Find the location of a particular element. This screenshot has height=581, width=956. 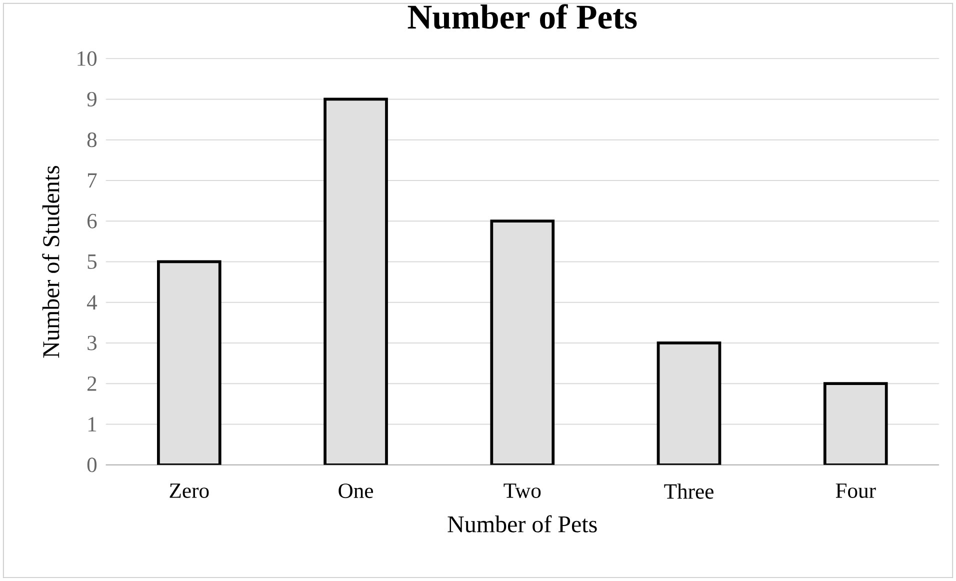

y-tick-label: 4 is located at coordinates (92, 302).